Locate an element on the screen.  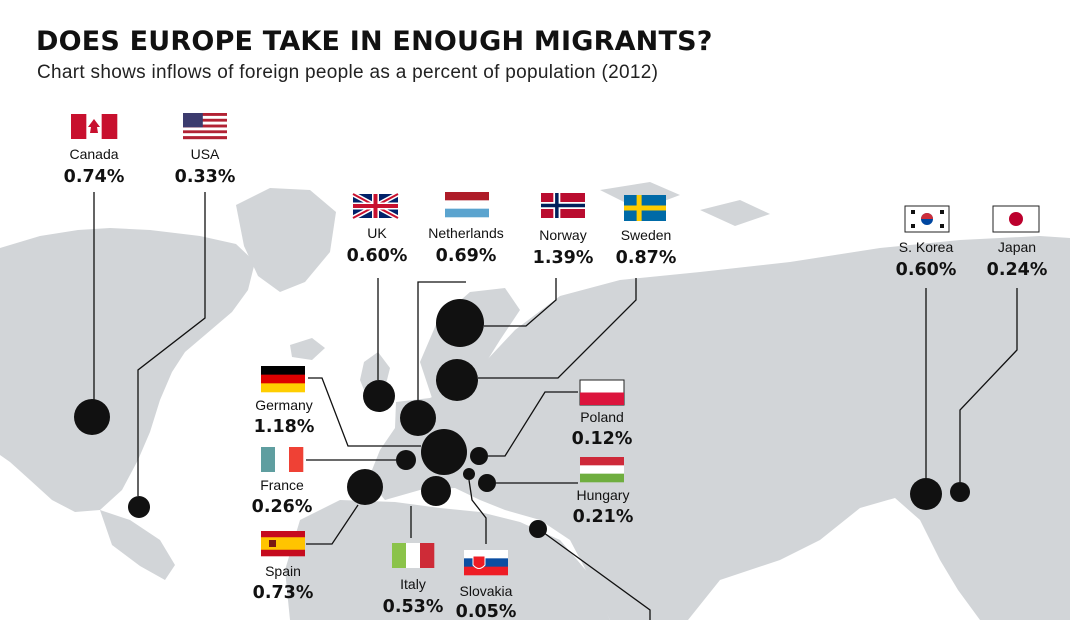
value-label-sweden: 0.87% is located at coordinates (646, 258).